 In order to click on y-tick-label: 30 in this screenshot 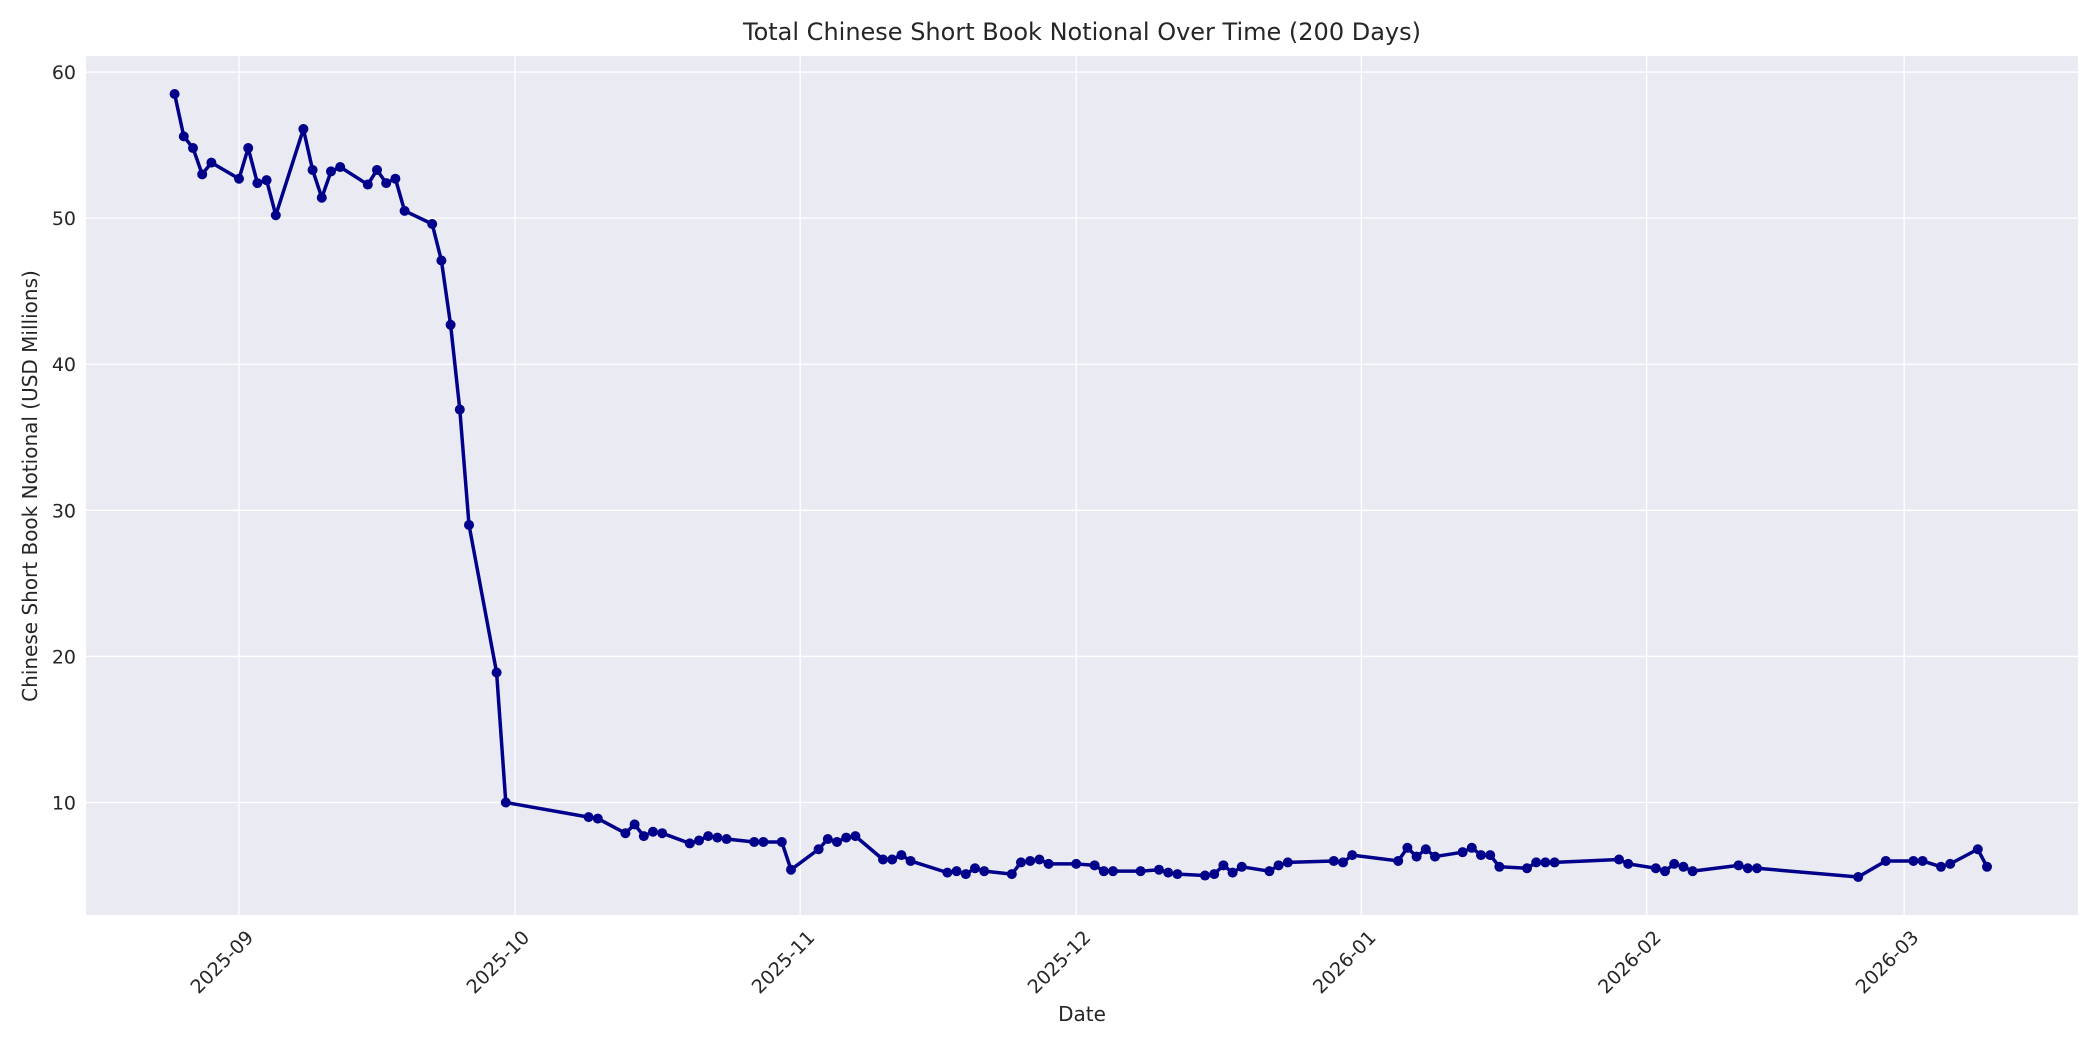, I will do `click(64, 511)`.